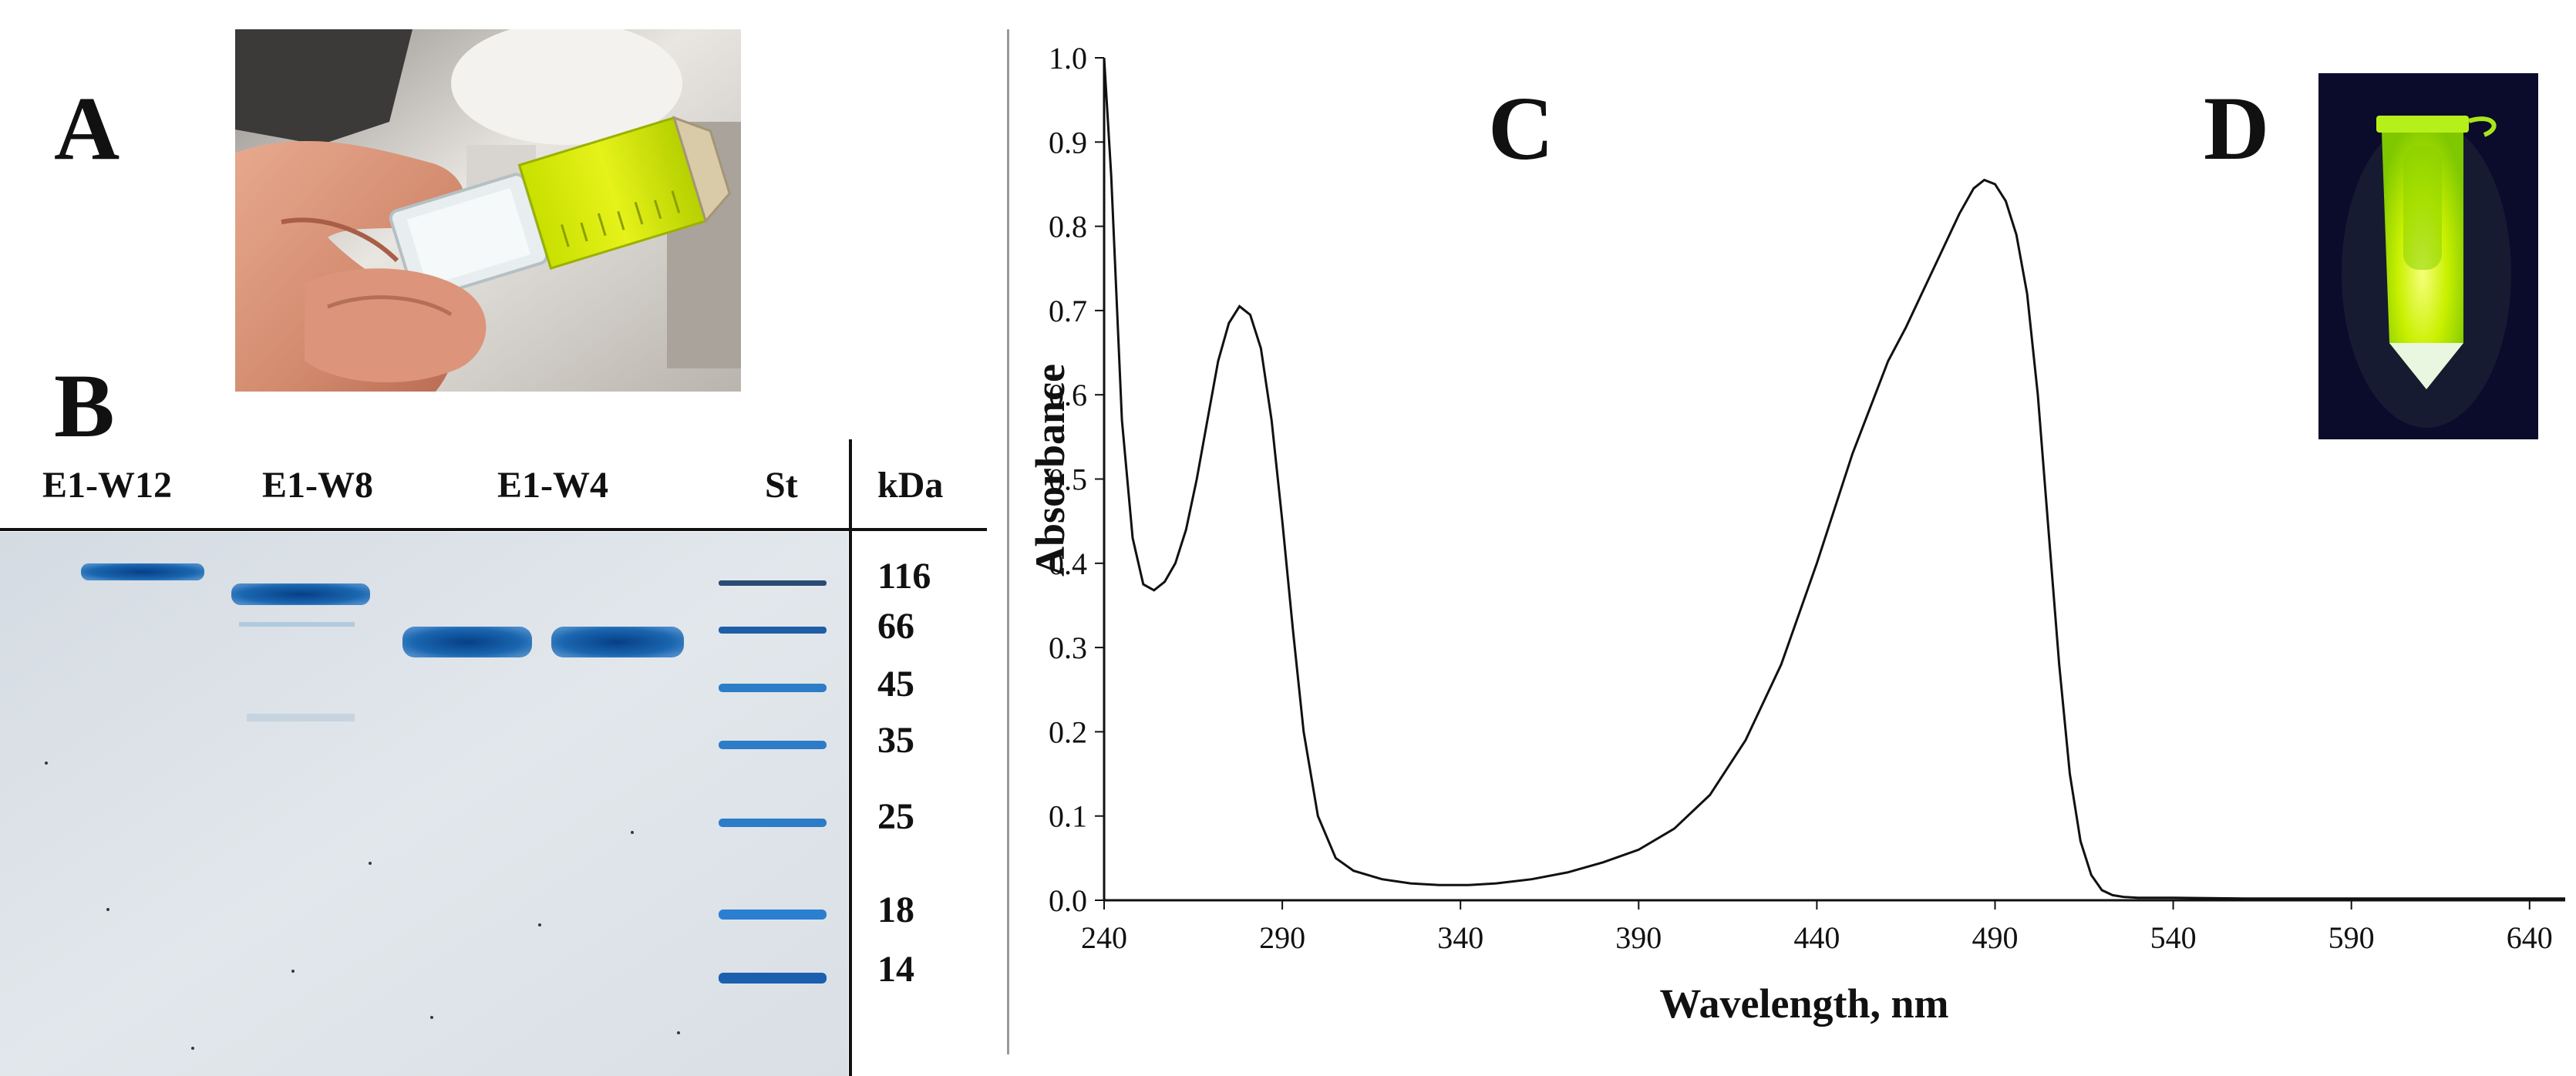 This screenshot has width=2576, height=1076. Describe the element at coordinates (488, 211) in the screenshot. I see `panel-a-cuvette-photo` at that location.